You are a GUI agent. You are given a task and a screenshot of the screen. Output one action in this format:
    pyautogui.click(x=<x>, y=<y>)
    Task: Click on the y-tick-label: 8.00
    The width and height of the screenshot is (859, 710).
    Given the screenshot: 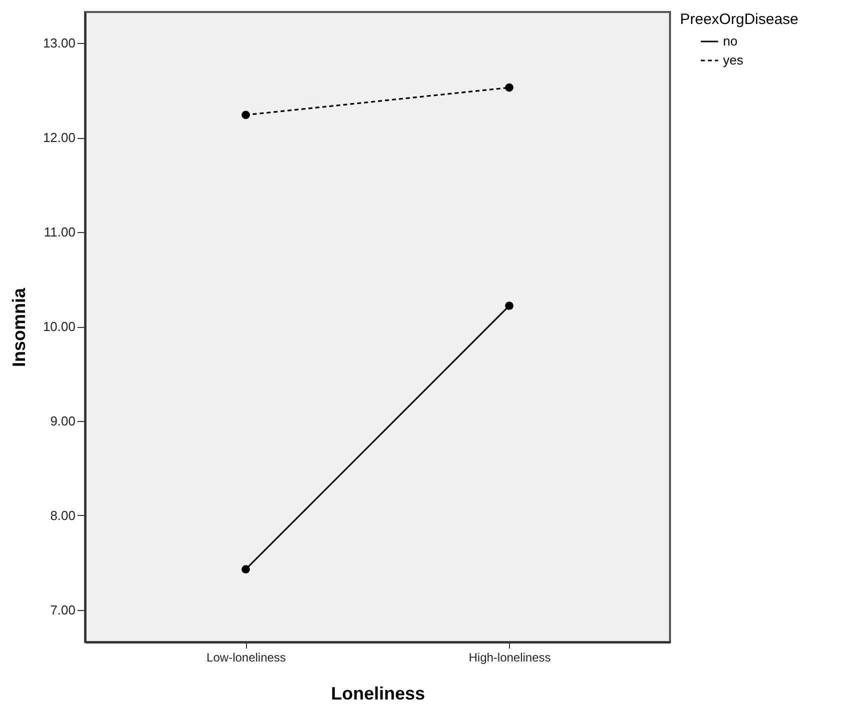 What is the action you would take?
    pyautogui.click(x=63, y=515)
    